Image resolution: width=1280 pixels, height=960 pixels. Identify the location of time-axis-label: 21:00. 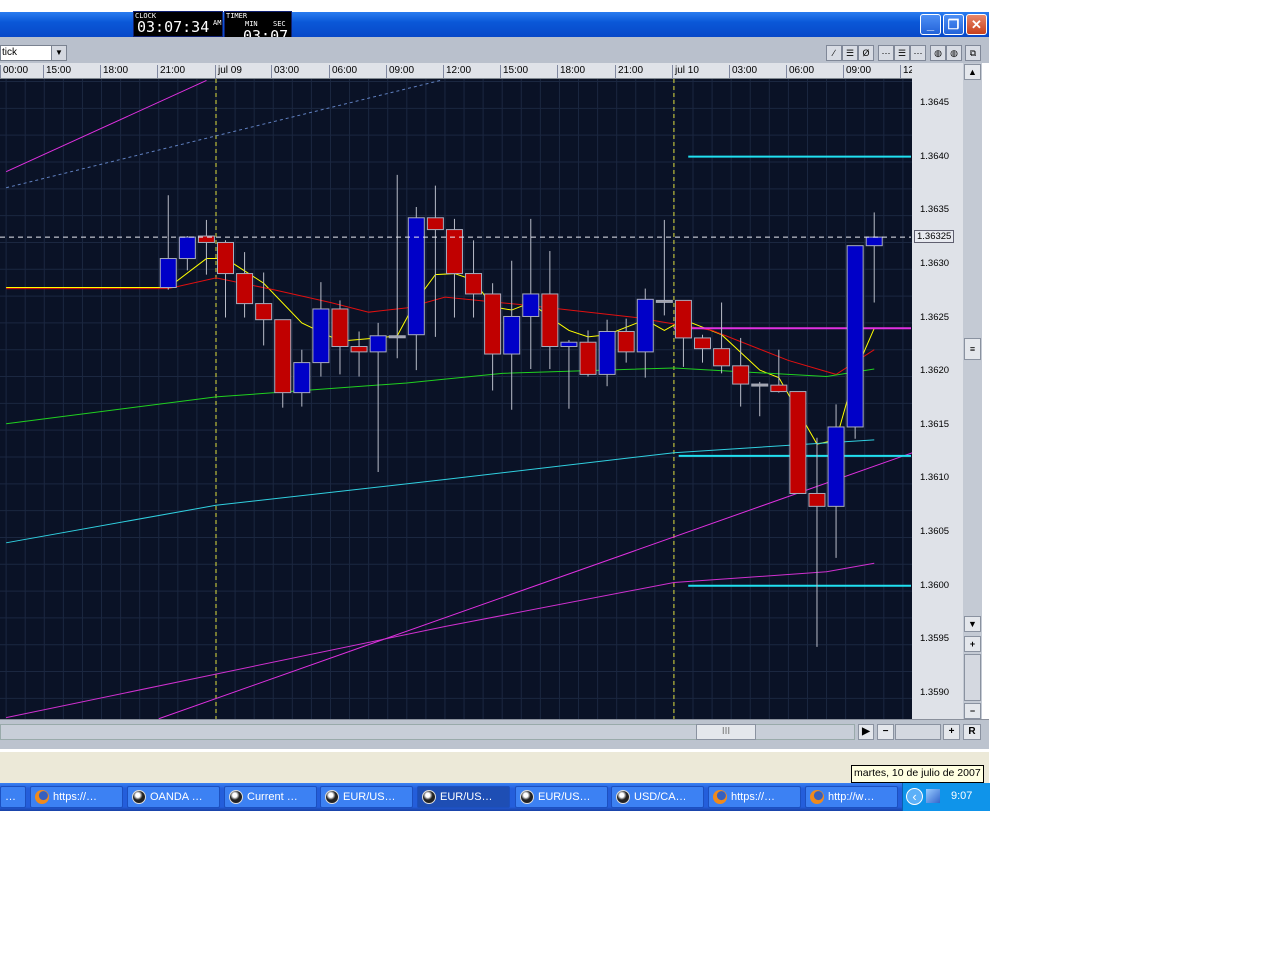
(171, 71).